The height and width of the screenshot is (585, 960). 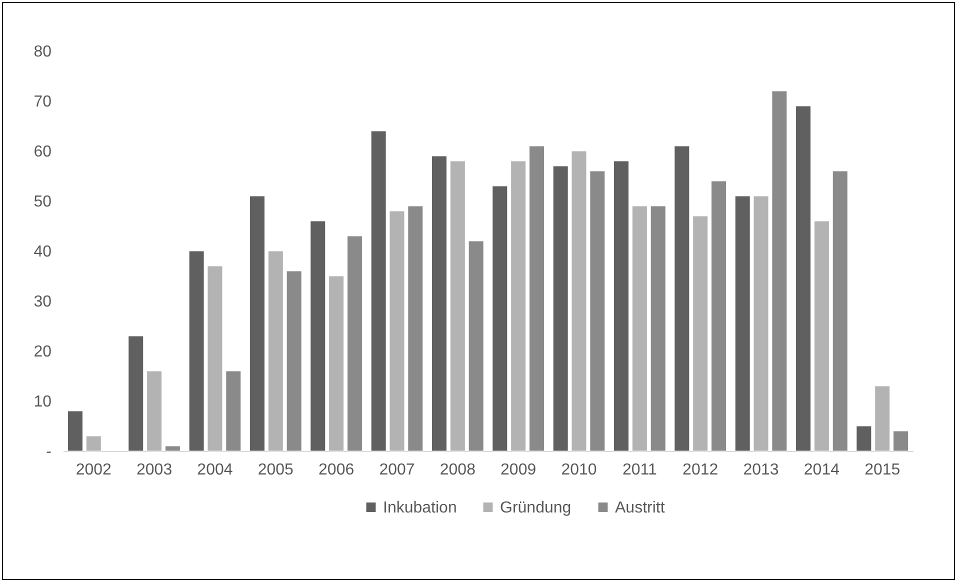 I want to click on x-tick-label: 2002, so click(x=94, y=470).